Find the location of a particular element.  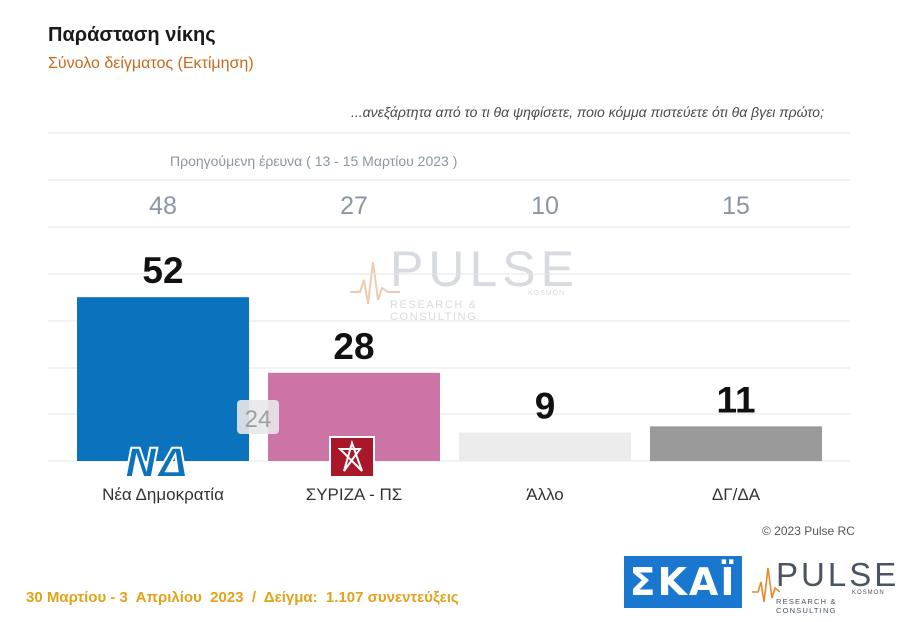

bar-value-label: 11 is located at coordinates (735, 399).